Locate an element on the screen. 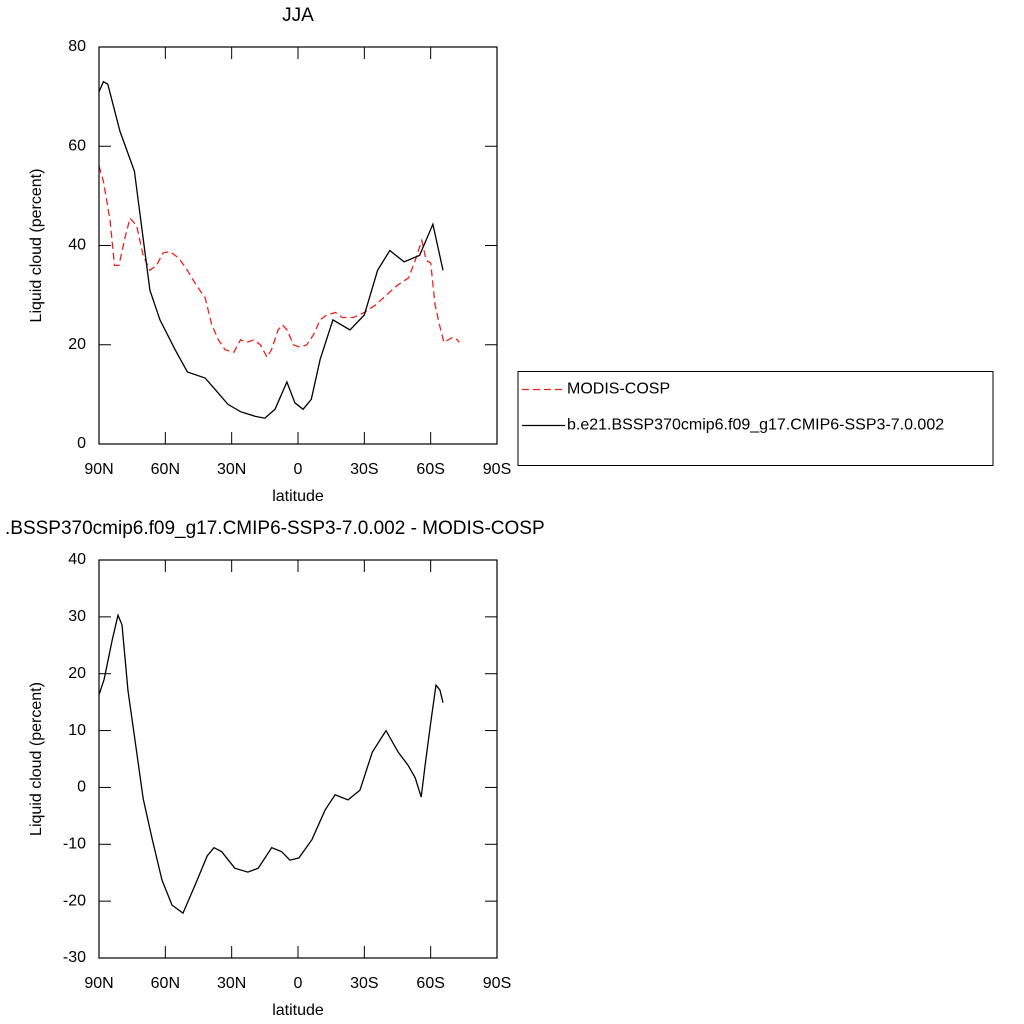 Image resolution: width=1024 pixels, height=1024 pixels. legend-box is located at coordinates (755, 418).